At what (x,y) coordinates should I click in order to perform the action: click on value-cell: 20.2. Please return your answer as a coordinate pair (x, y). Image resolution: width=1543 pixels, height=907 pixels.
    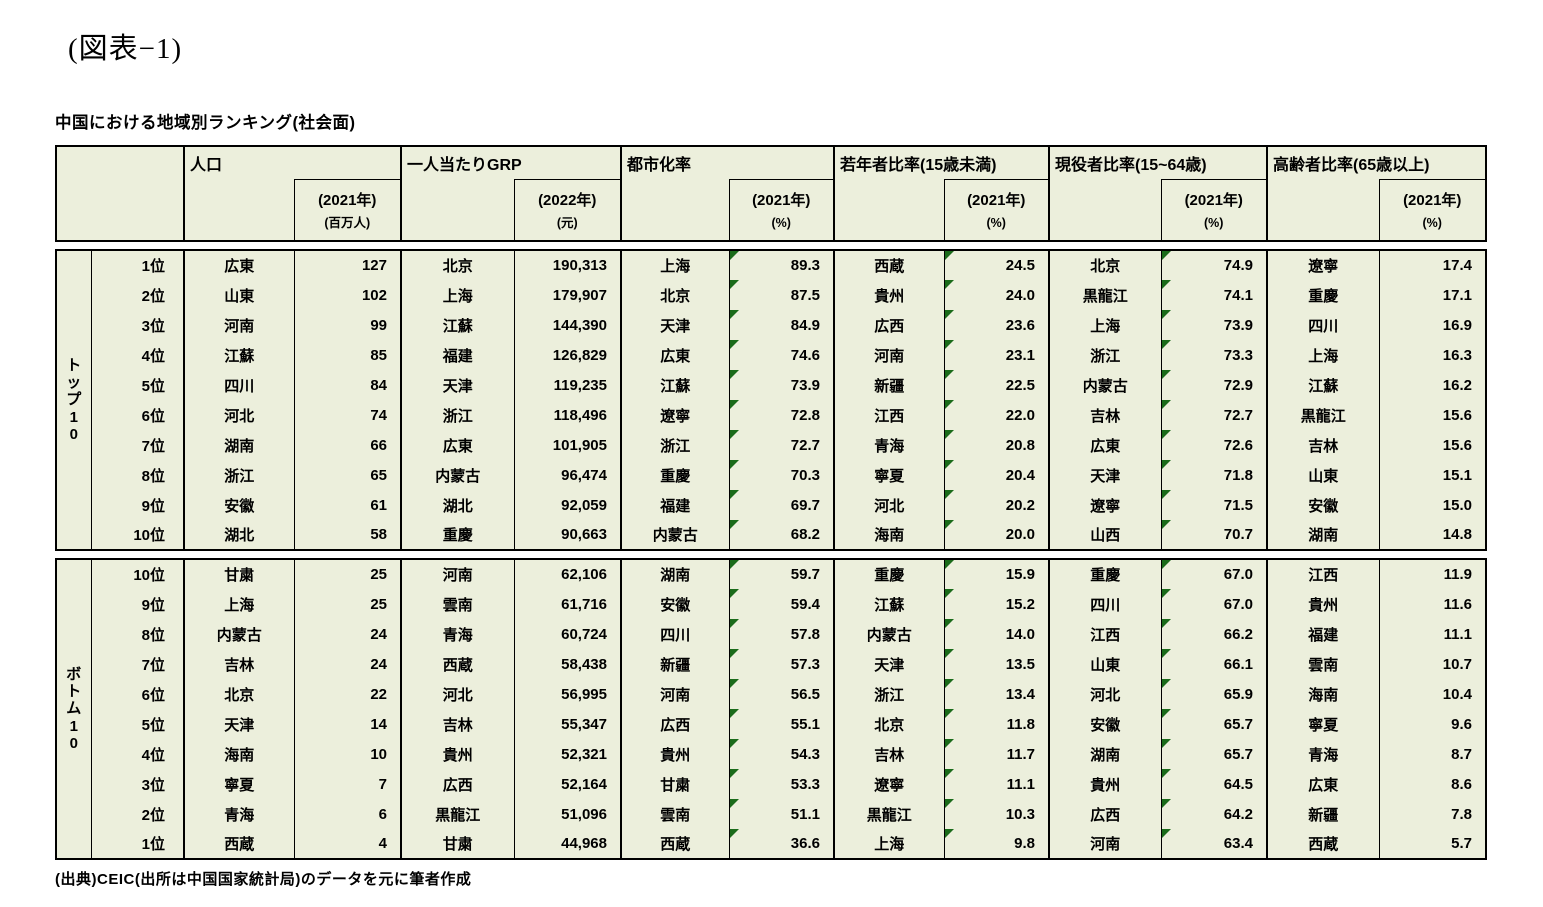
    Looking at the image, I should click on (996, 505).